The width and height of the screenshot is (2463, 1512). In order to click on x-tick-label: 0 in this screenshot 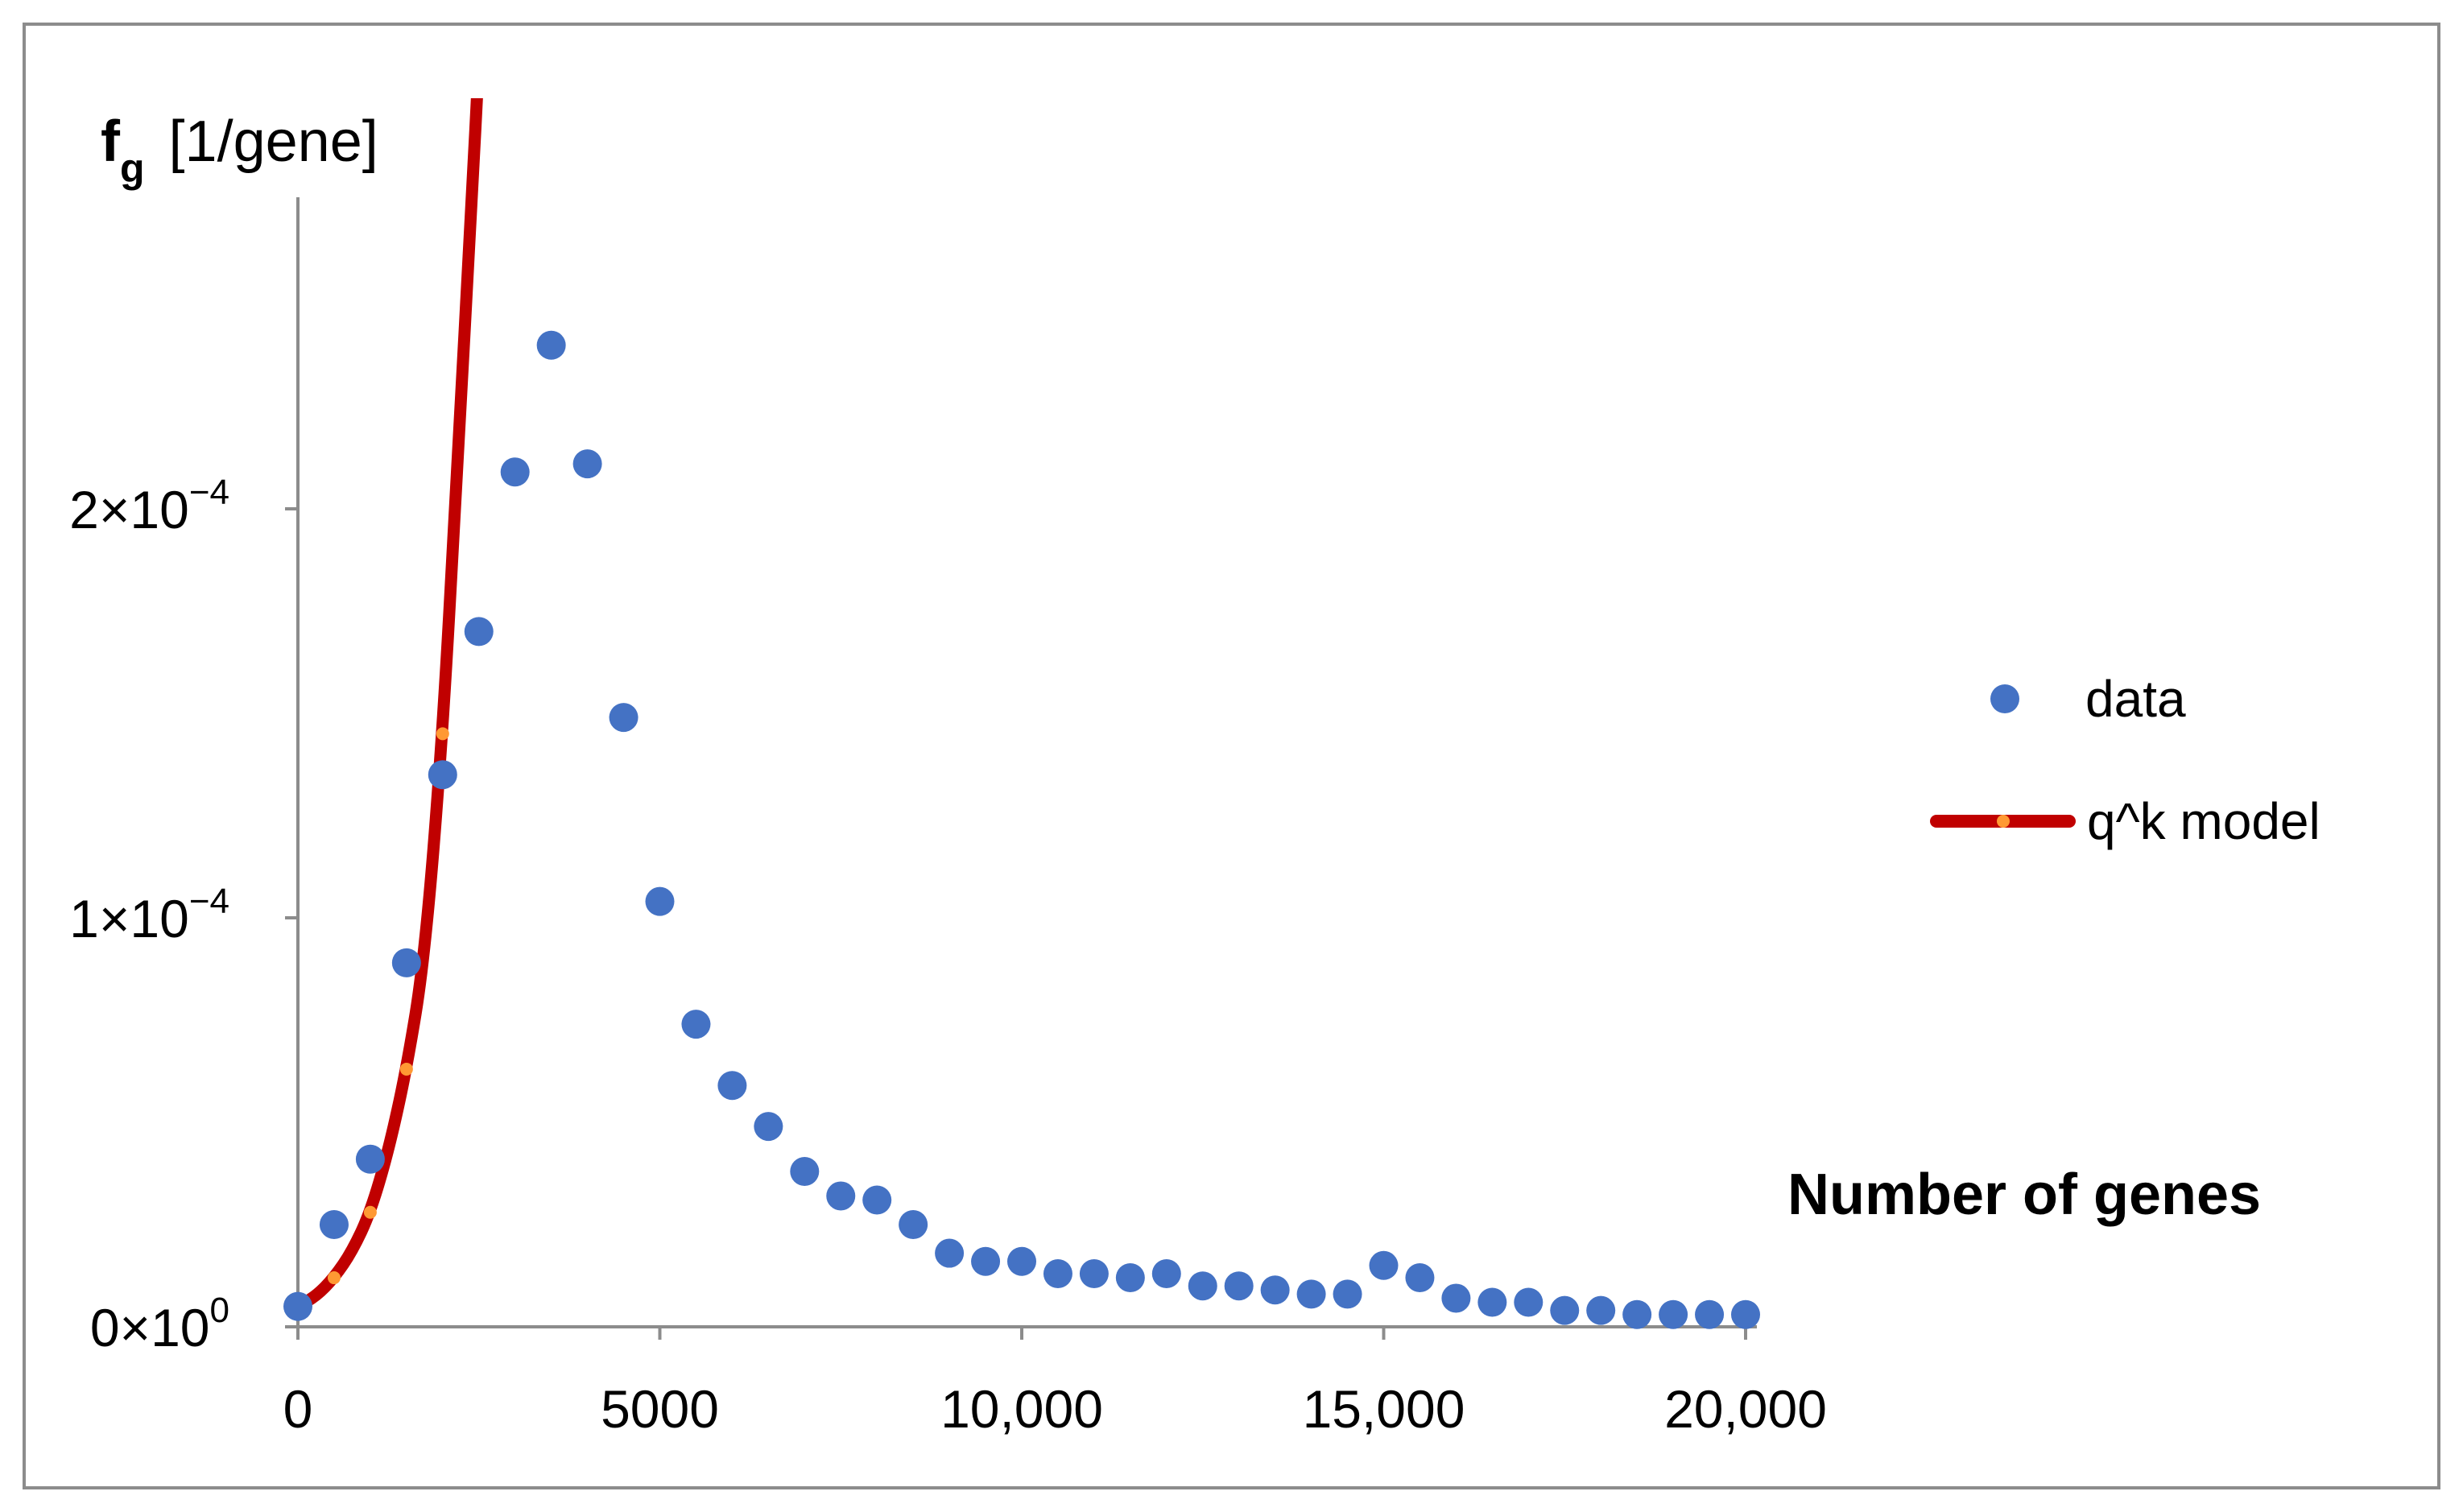, I will do `click(298, 1409)`.